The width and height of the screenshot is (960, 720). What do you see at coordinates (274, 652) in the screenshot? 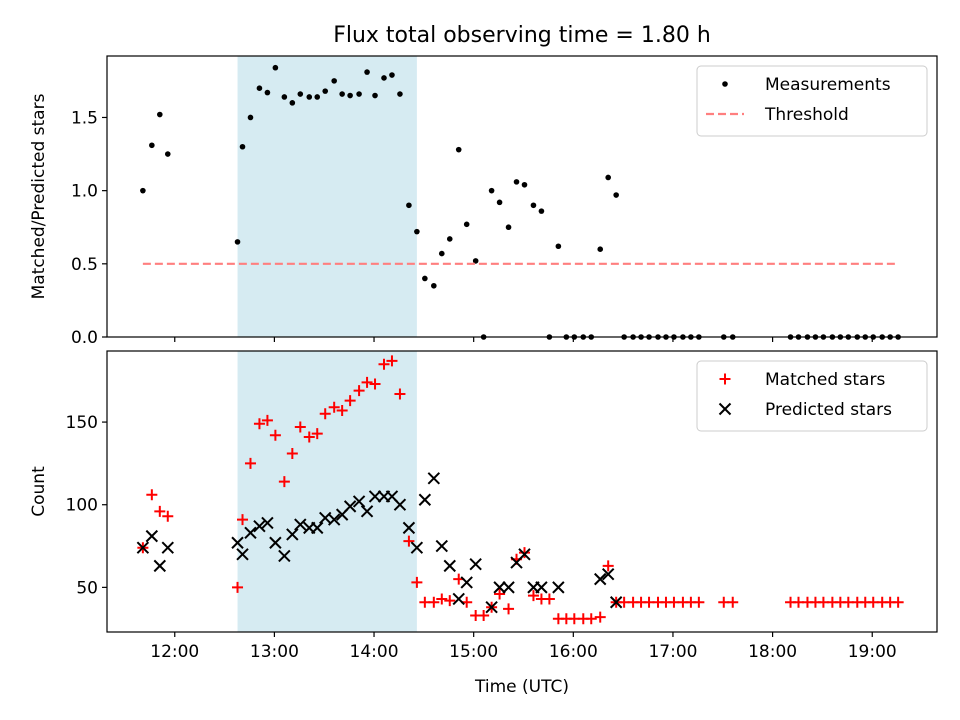
I see `x-tick-label: 13:00` at bounding box center [274, 652].